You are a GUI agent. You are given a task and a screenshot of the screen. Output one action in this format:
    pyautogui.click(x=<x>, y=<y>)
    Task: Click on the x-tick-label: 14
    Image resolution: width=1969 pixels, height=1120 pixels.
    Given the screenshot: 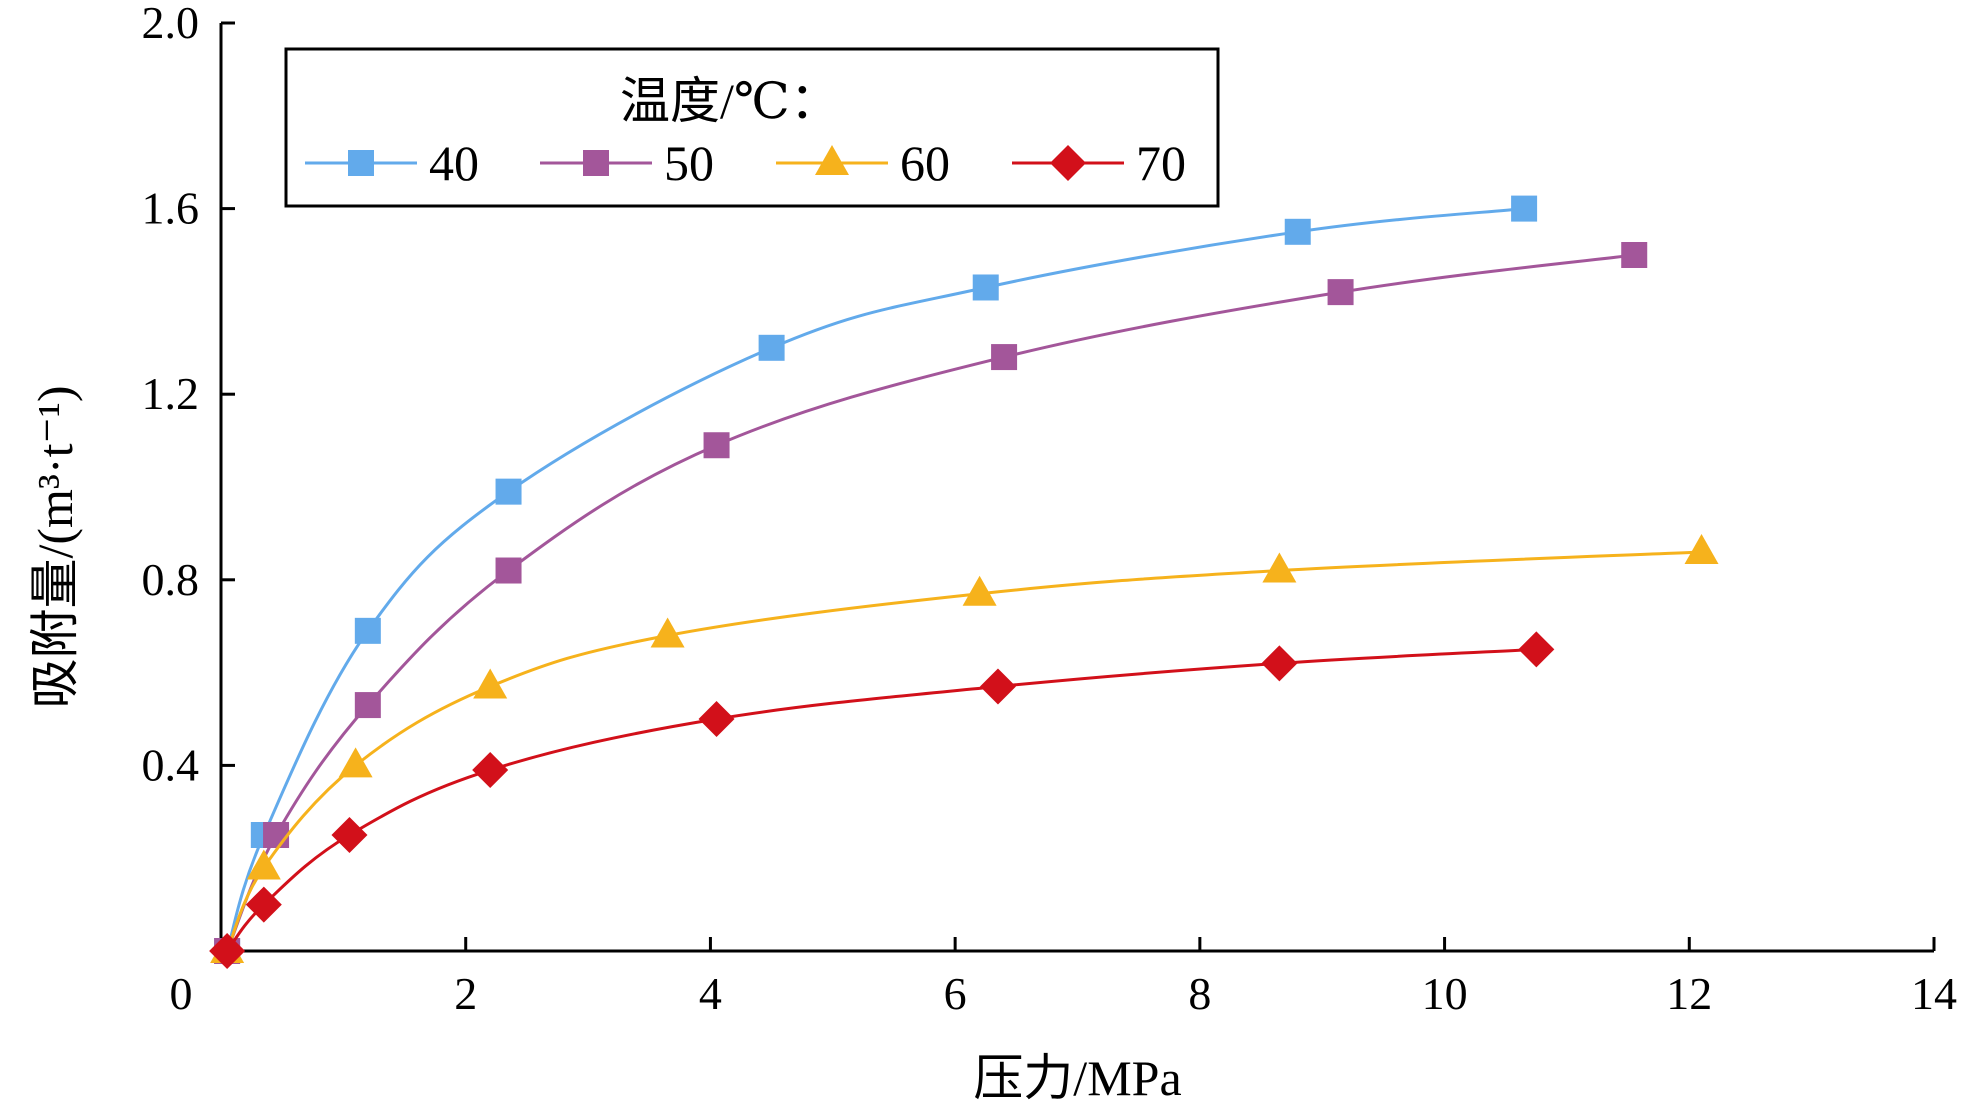 What is the action you would take?
    pyautogui.click(x=1934, y=993)
    